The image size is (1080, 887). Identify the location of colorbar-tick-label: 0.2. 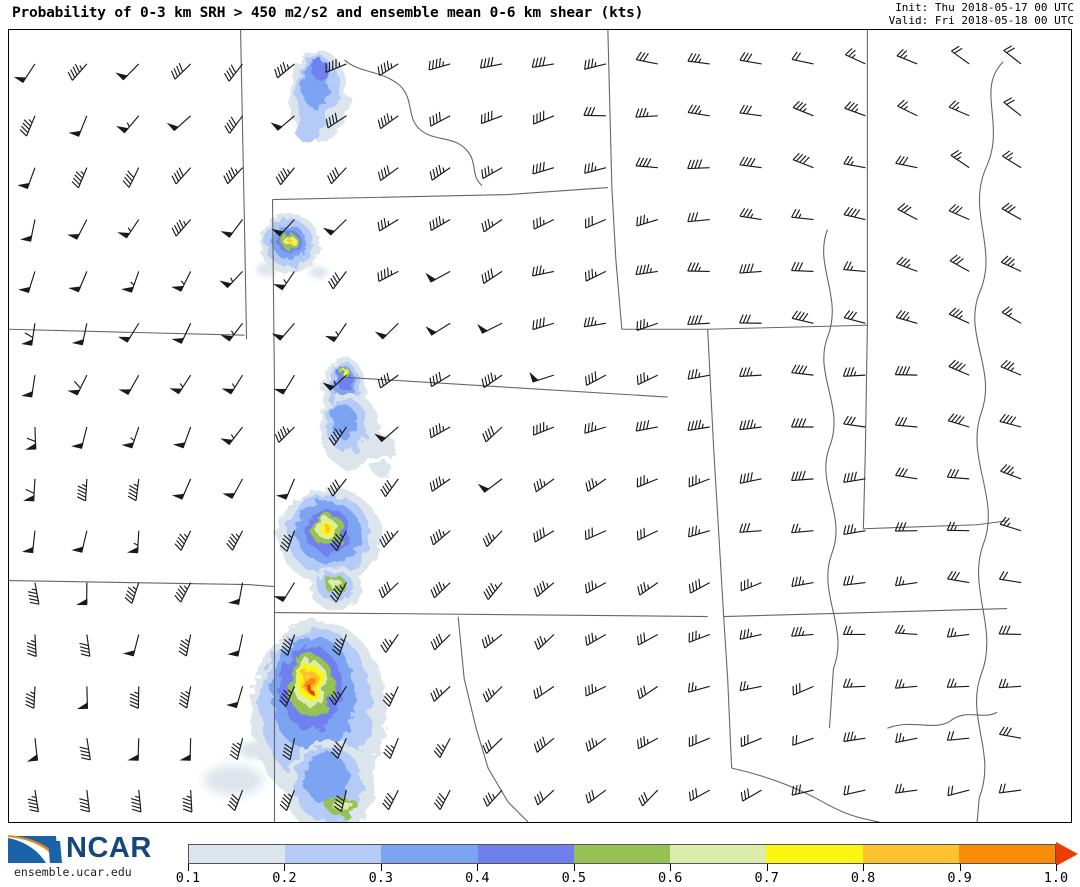
(284, 878).